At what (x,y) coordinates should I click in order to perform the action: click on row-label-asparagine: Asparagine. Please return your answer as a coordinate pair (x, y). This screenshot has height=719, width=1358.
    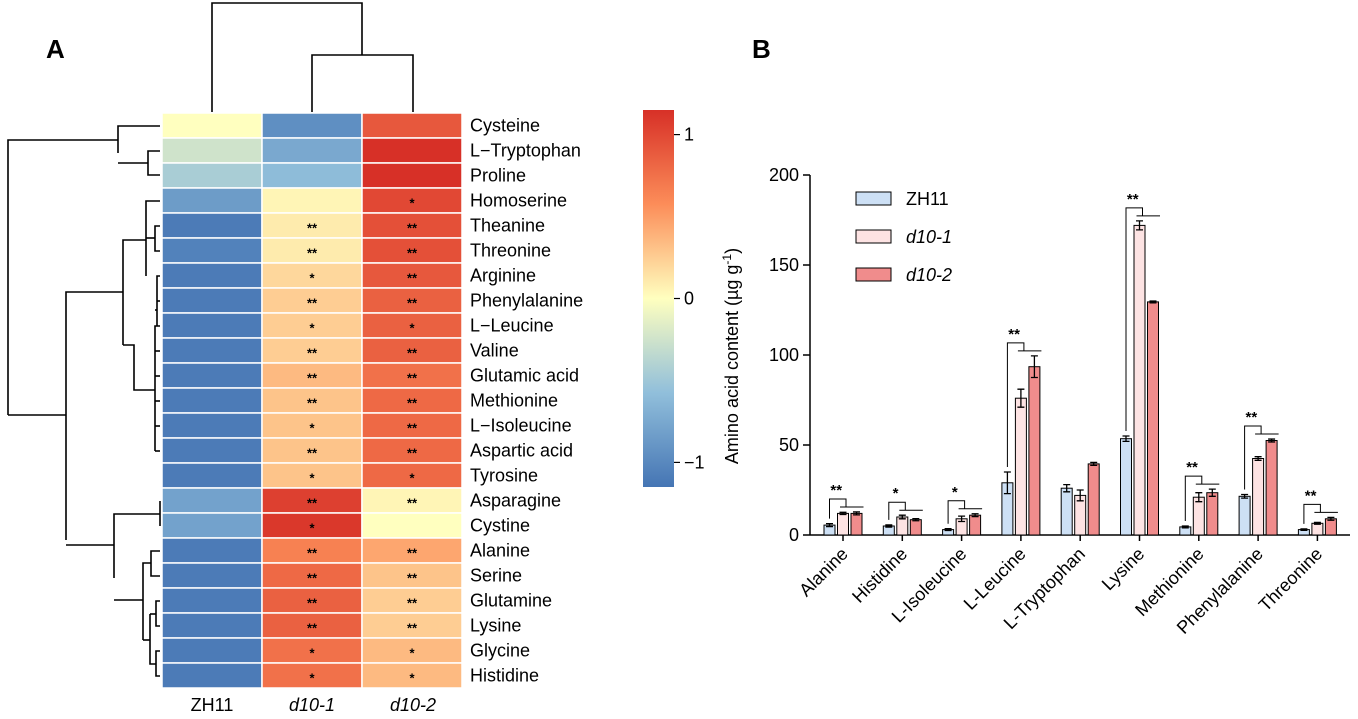
    Looking at the image, I should click on (515, 501).